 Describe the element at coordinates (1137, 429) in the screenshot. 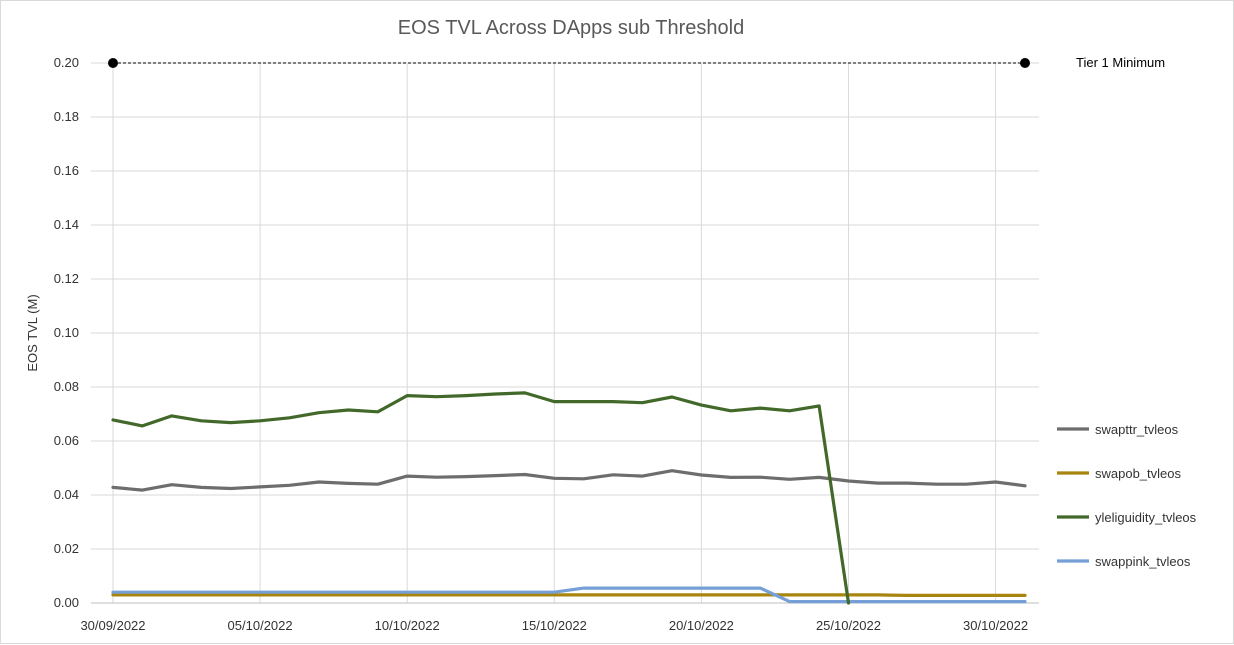

I see `legend-label-swapttr_tvleos: swapttr_tvleos` at that location.